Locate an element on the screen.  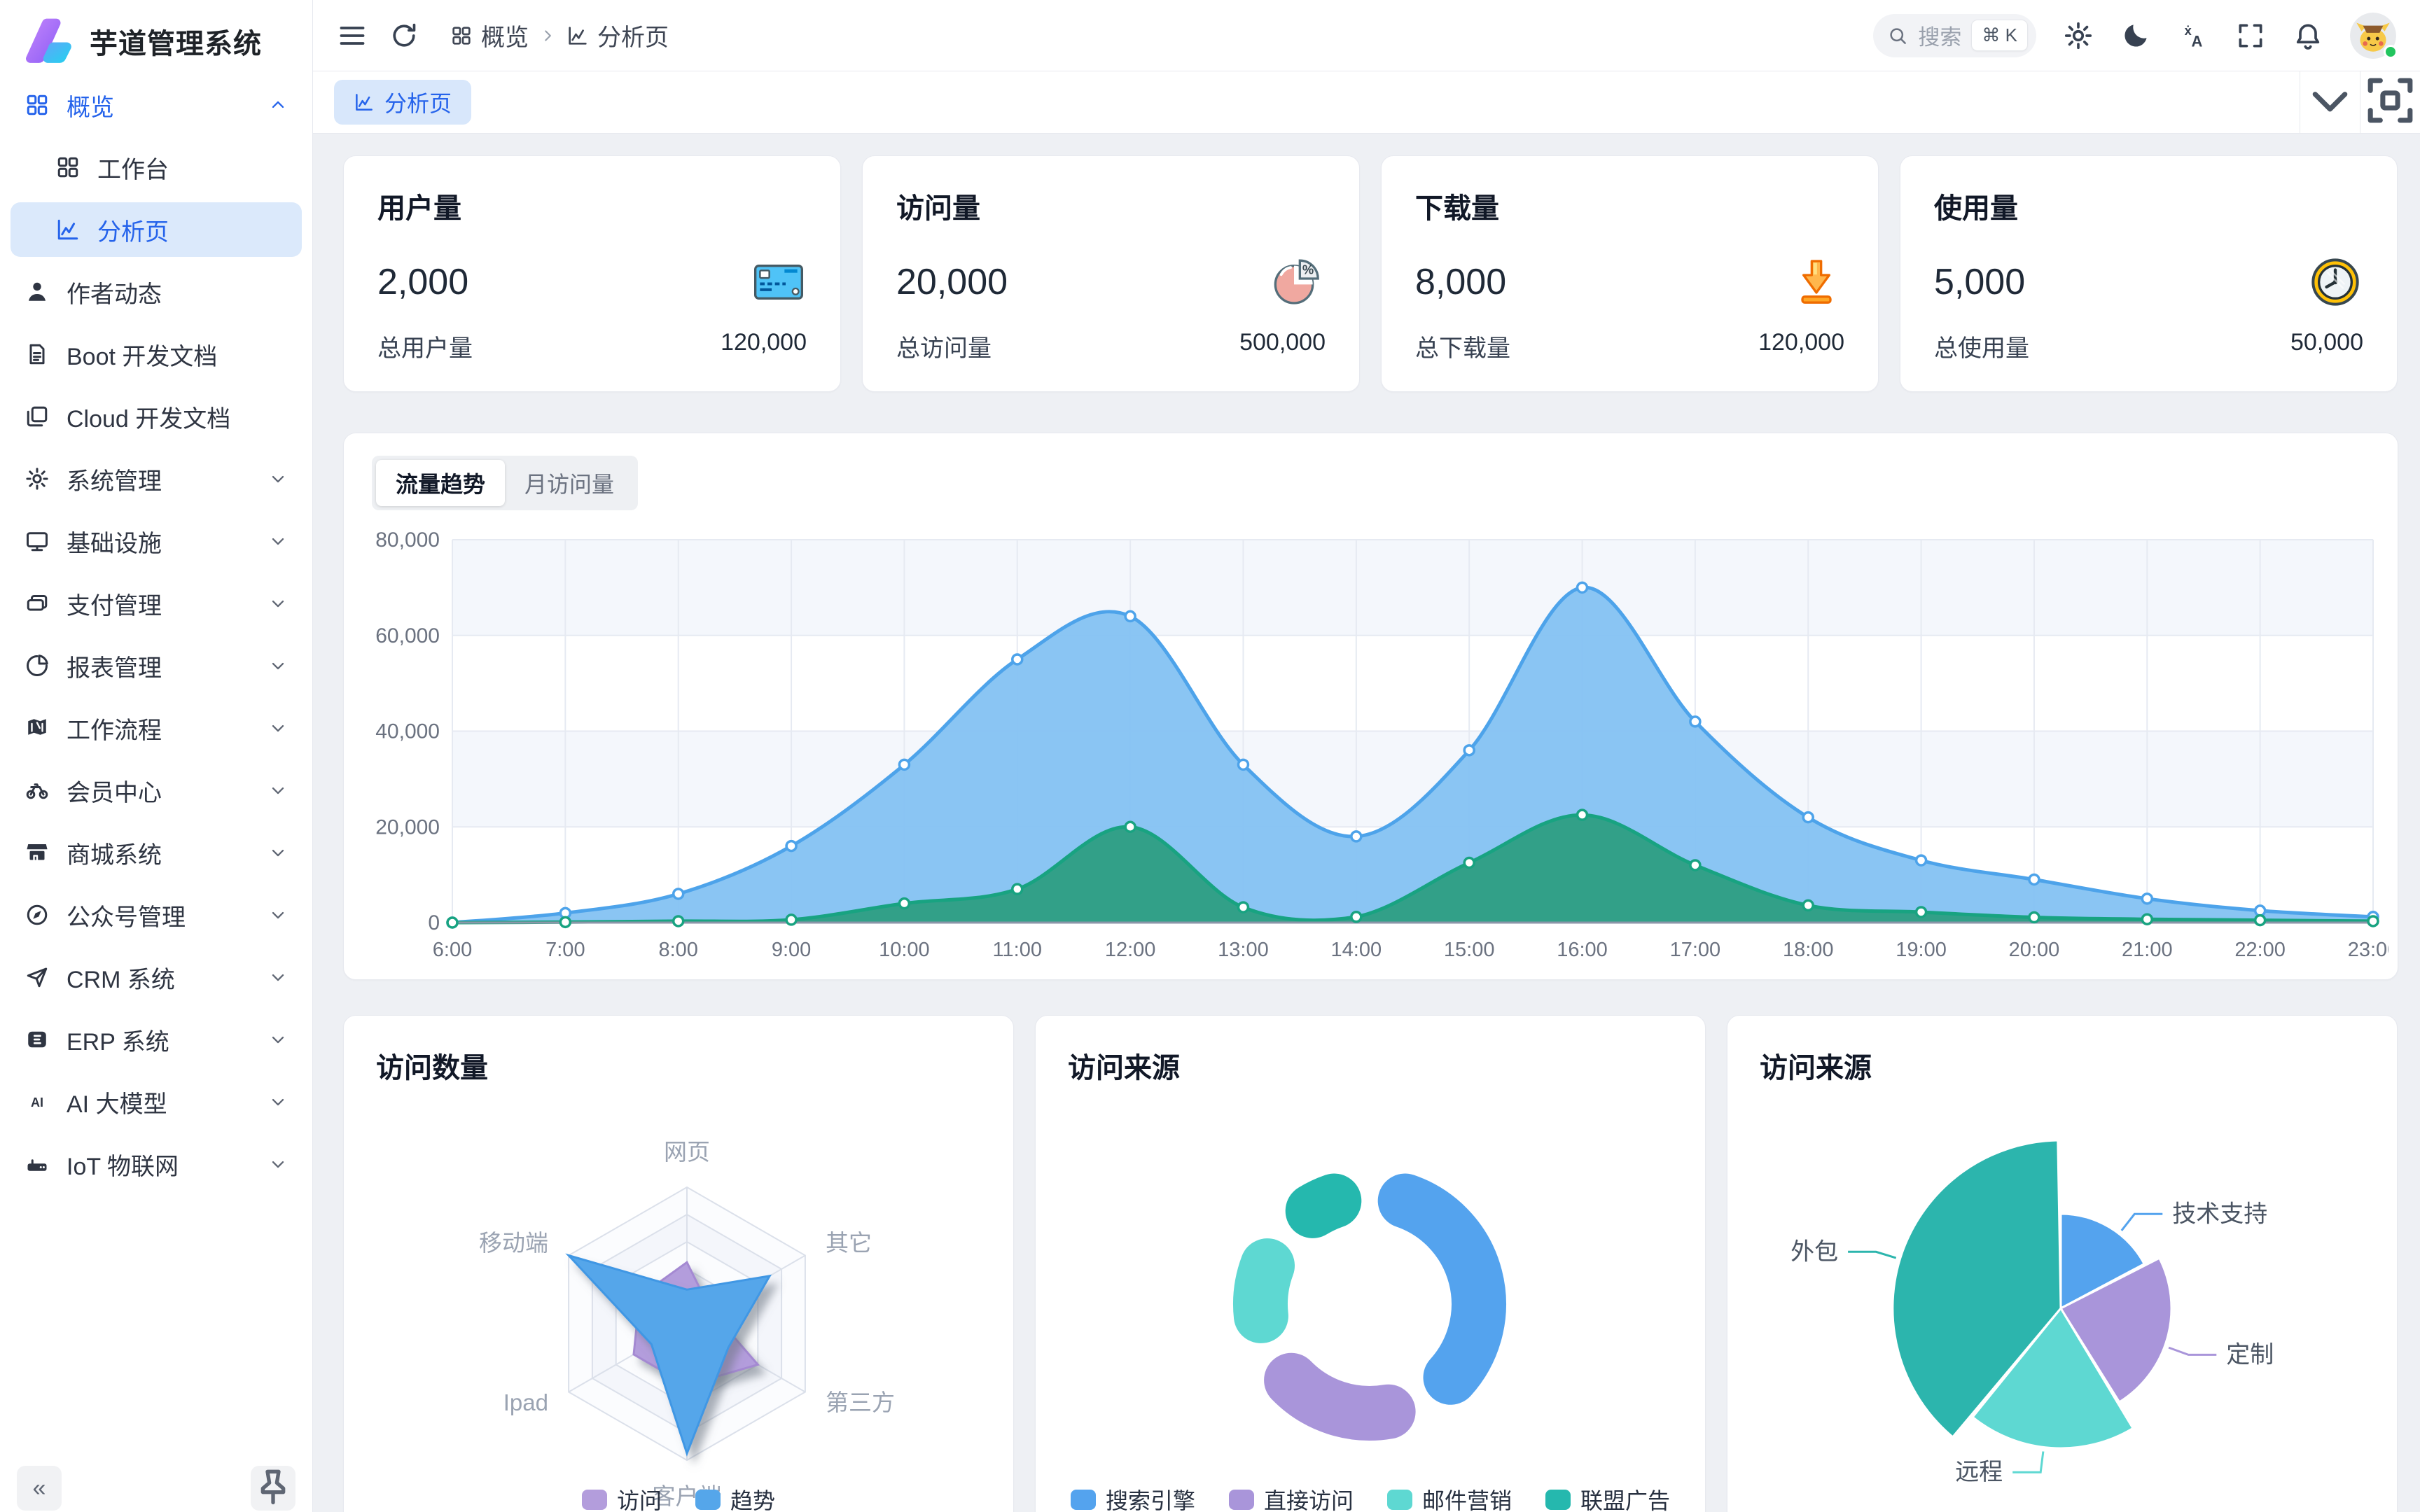
legend-item-趋势: 趋势 is located at coordinates (735, 1497).